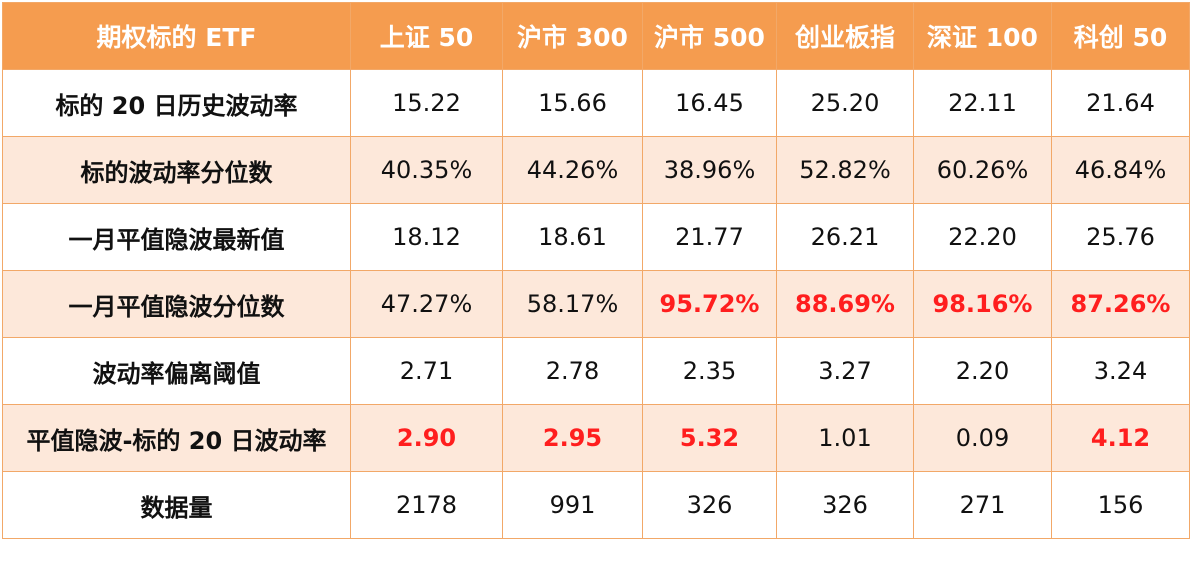 The width and height of the screenshot is (1191, 562). What do you see at coordinates (176, 237) in the screenshot?
I see `row-label: 一月平值隐波最新值` at bounding box center [176, 237].